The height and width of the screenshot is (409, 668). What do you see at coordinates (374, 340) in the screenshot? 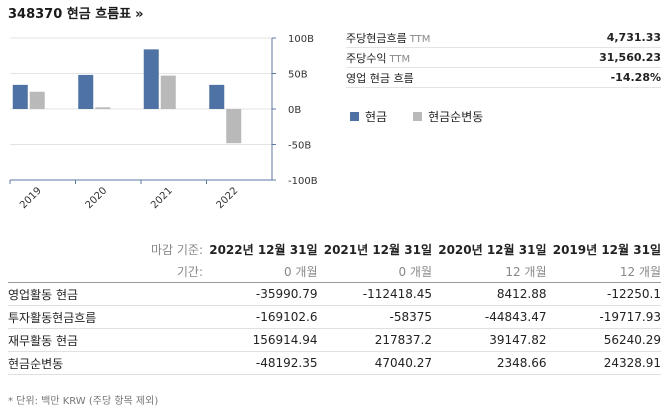
I see `table-cell: 217837.2` at bounding box center [374, 340].